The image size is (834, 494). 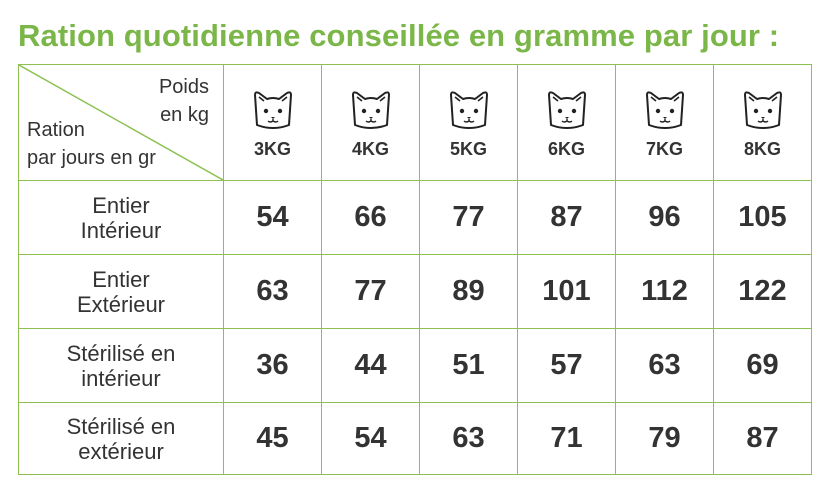 I want to click on ration-value: 71, so click(x=566, y=438).